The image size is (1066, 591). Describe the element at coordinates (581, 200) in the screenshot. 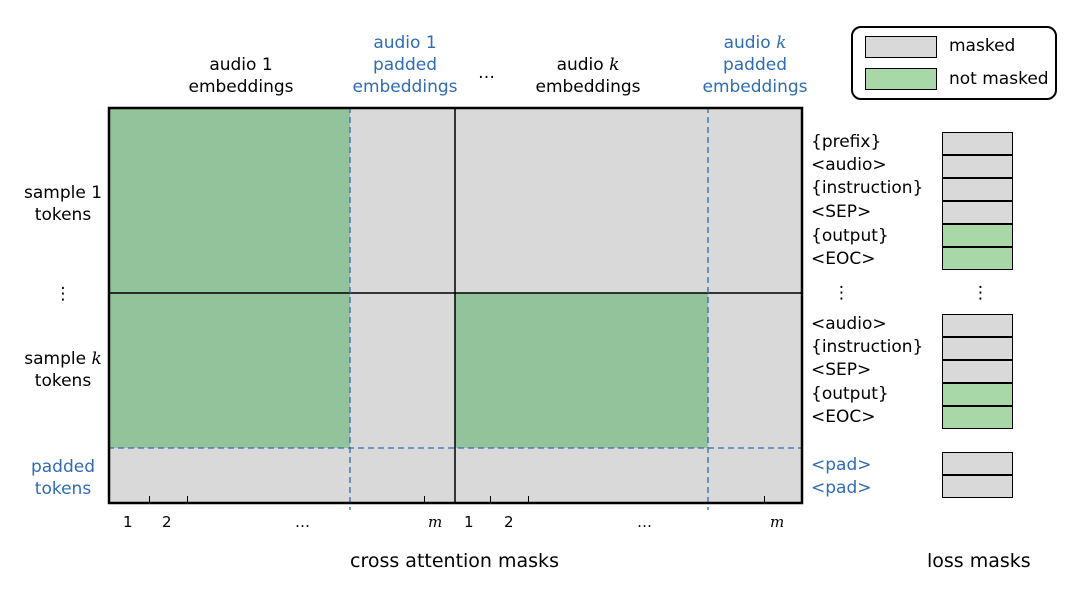

I see `mask-cell-s1-ak` at that location.